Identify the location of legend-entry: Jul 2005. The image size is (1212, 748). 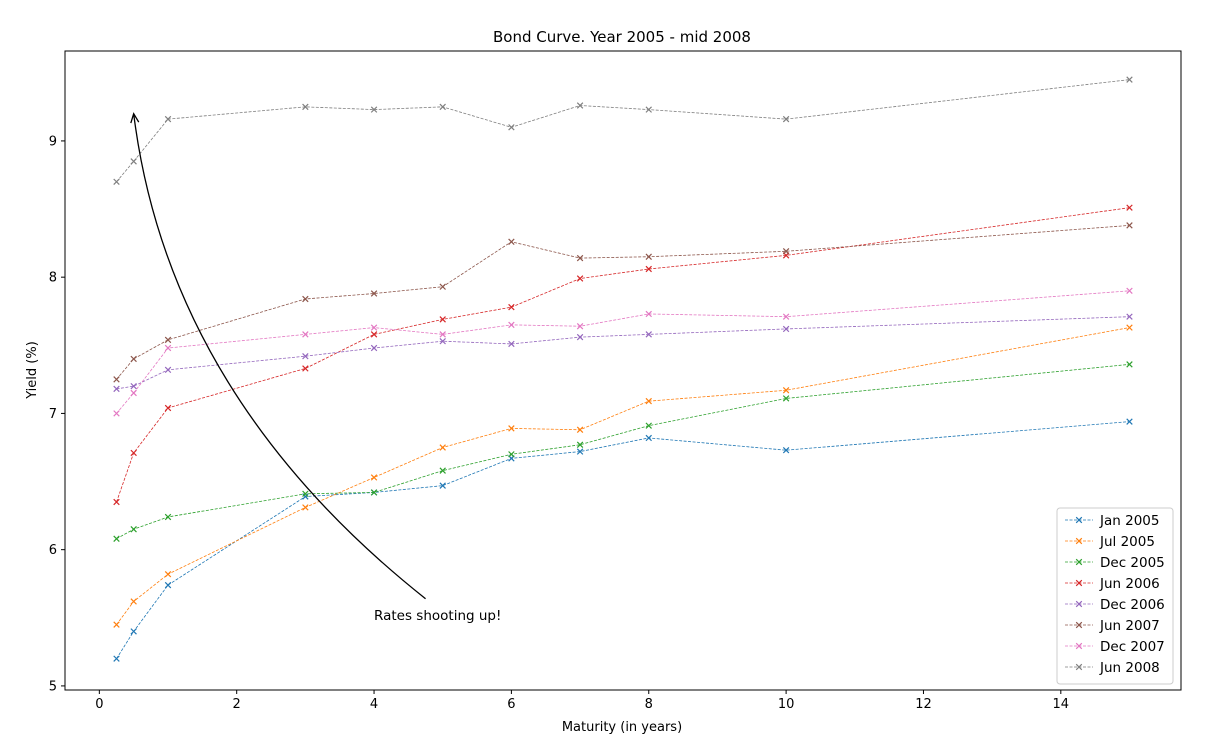
(1110, 542).